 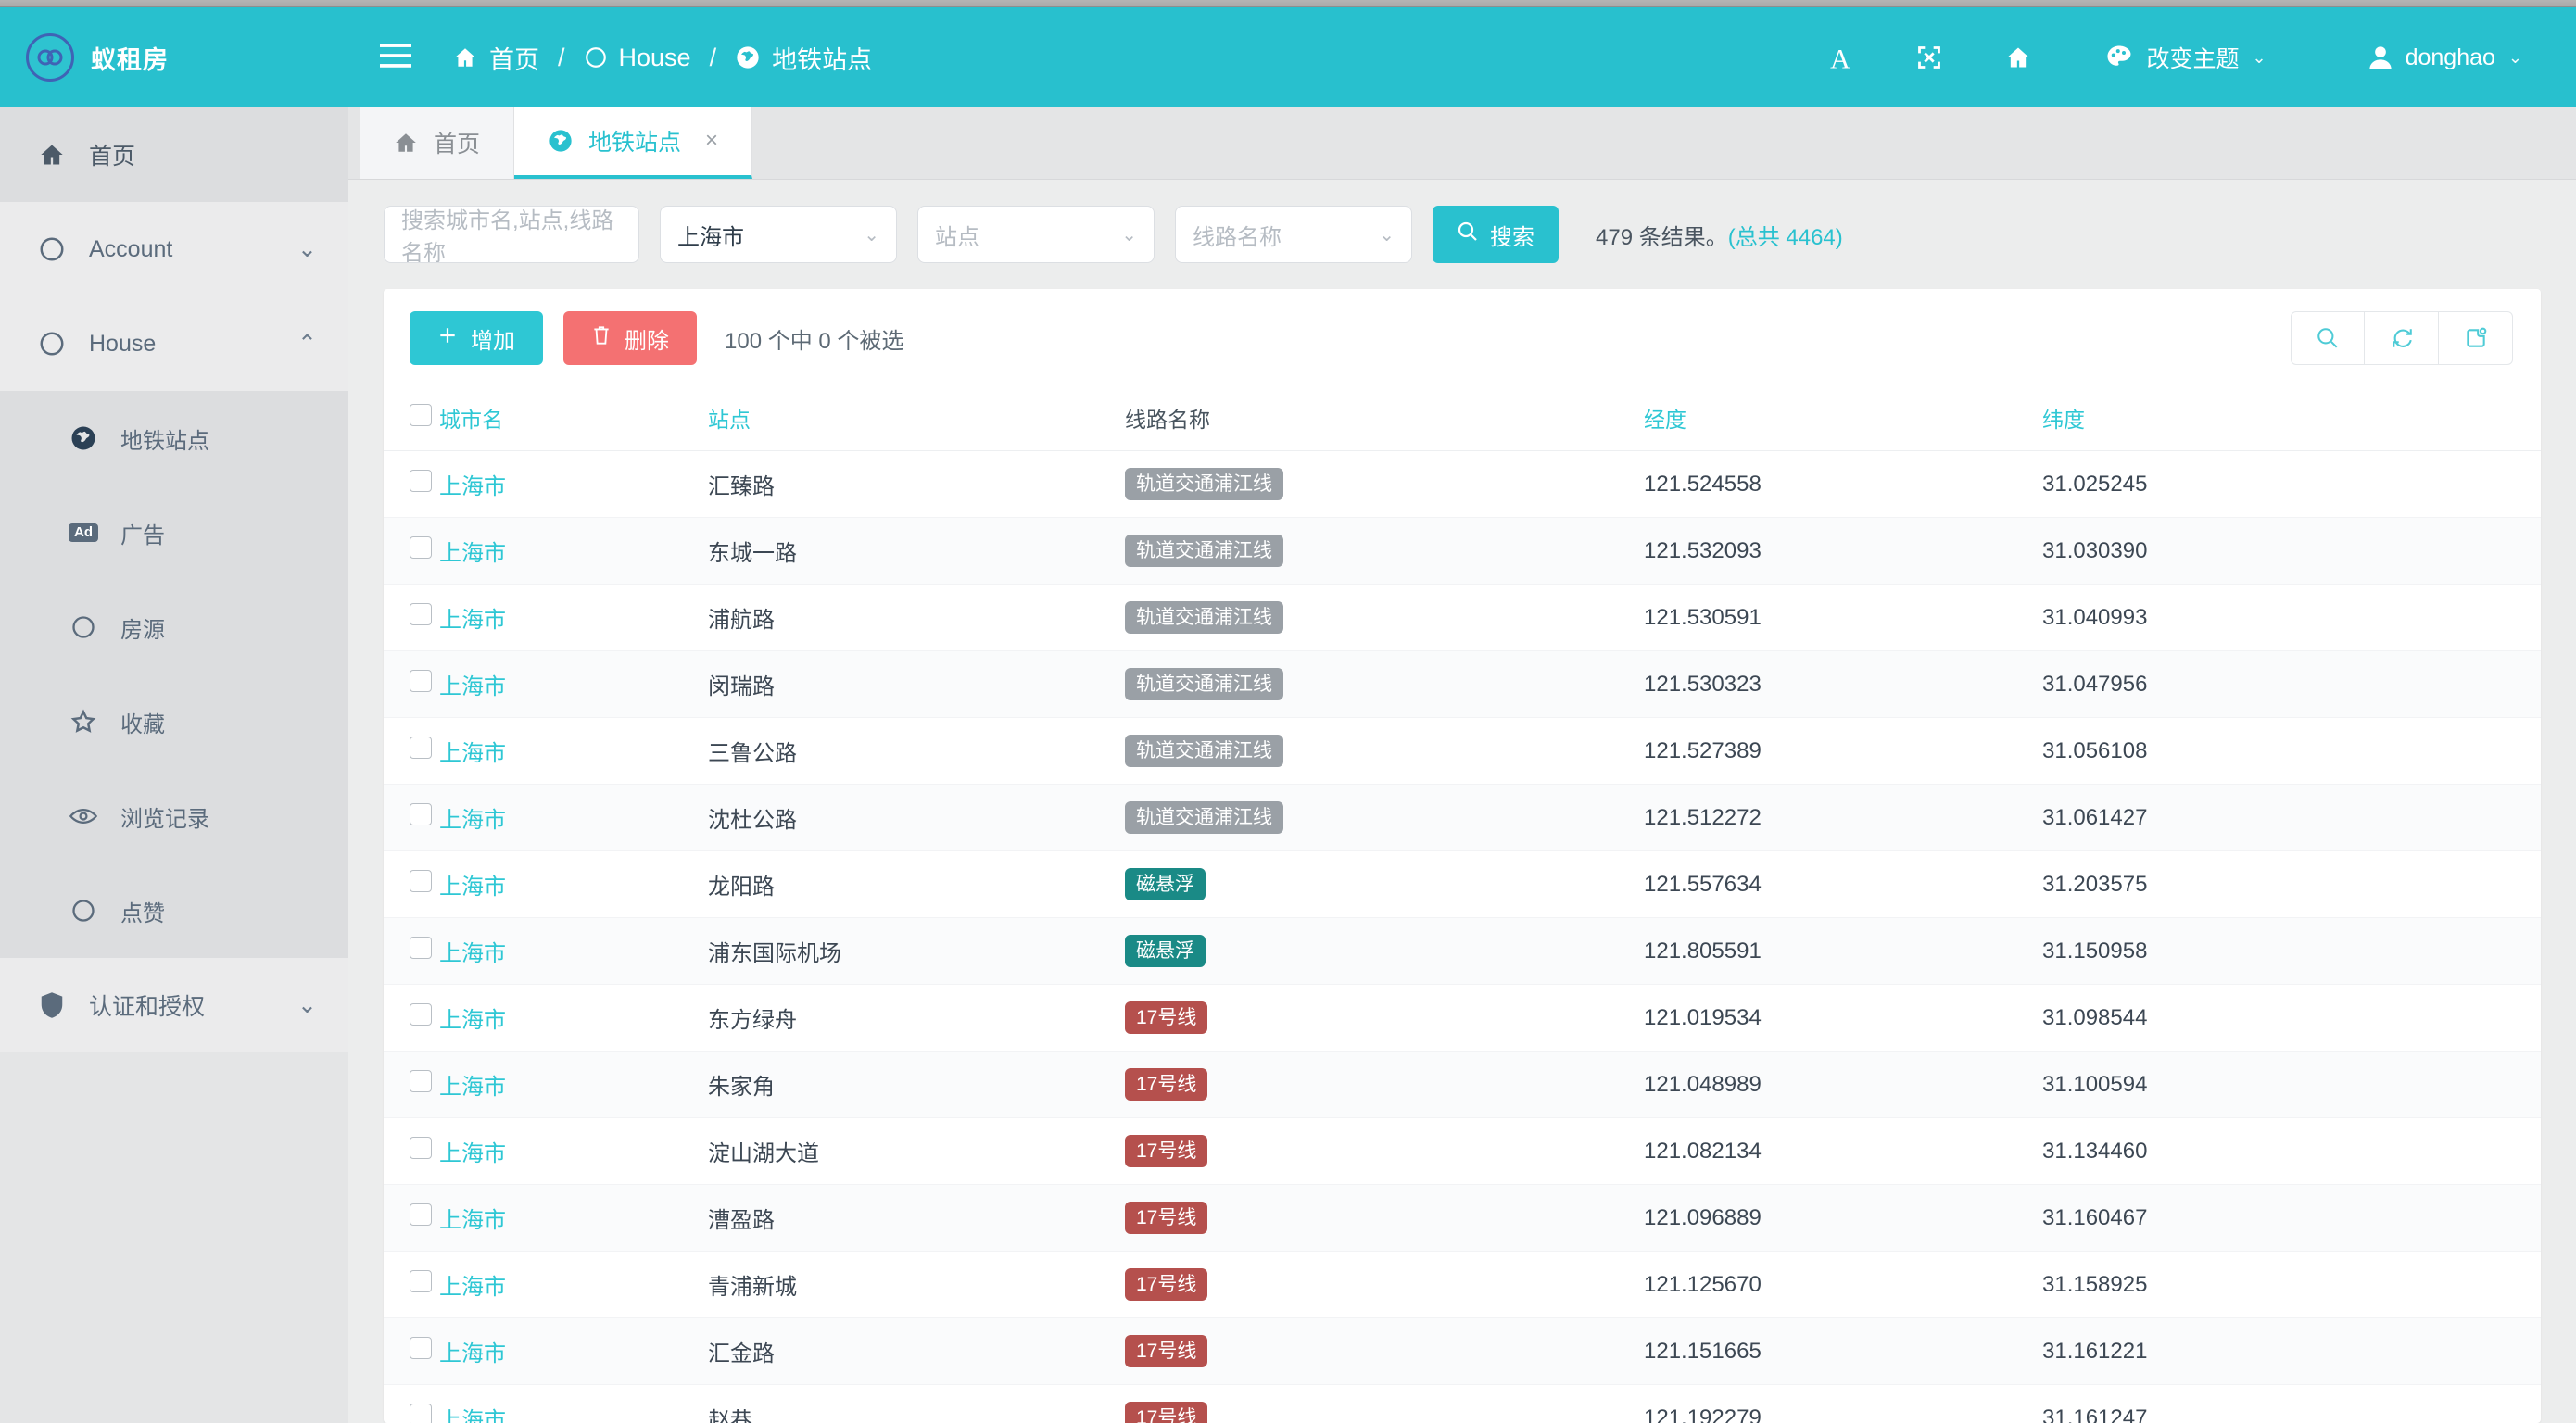 I want to click on sidebar-item-ads: Ad 广告, so click(x=174, y=532).